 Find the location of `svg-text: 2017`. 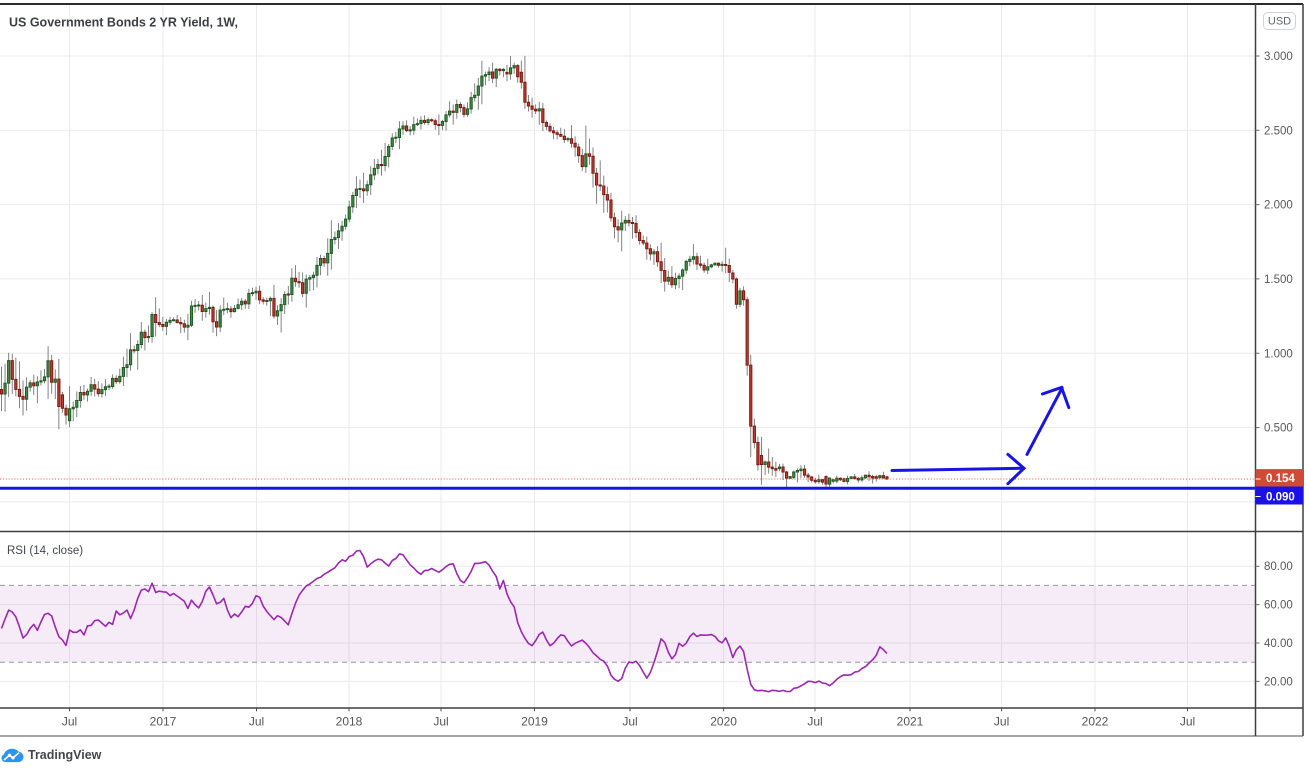

svg-text: 2017 is located at coordinates (163, 722).